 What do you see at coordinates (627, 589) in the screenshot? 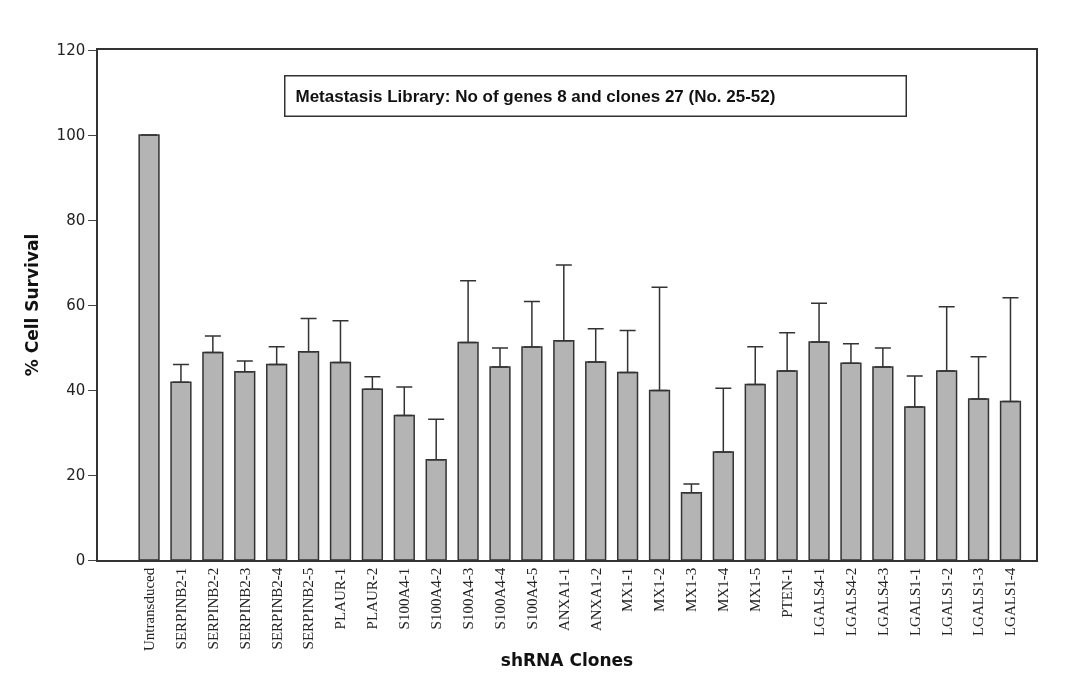
I see `x-tick-label: MX1-1` at bounding box center [627, 589].